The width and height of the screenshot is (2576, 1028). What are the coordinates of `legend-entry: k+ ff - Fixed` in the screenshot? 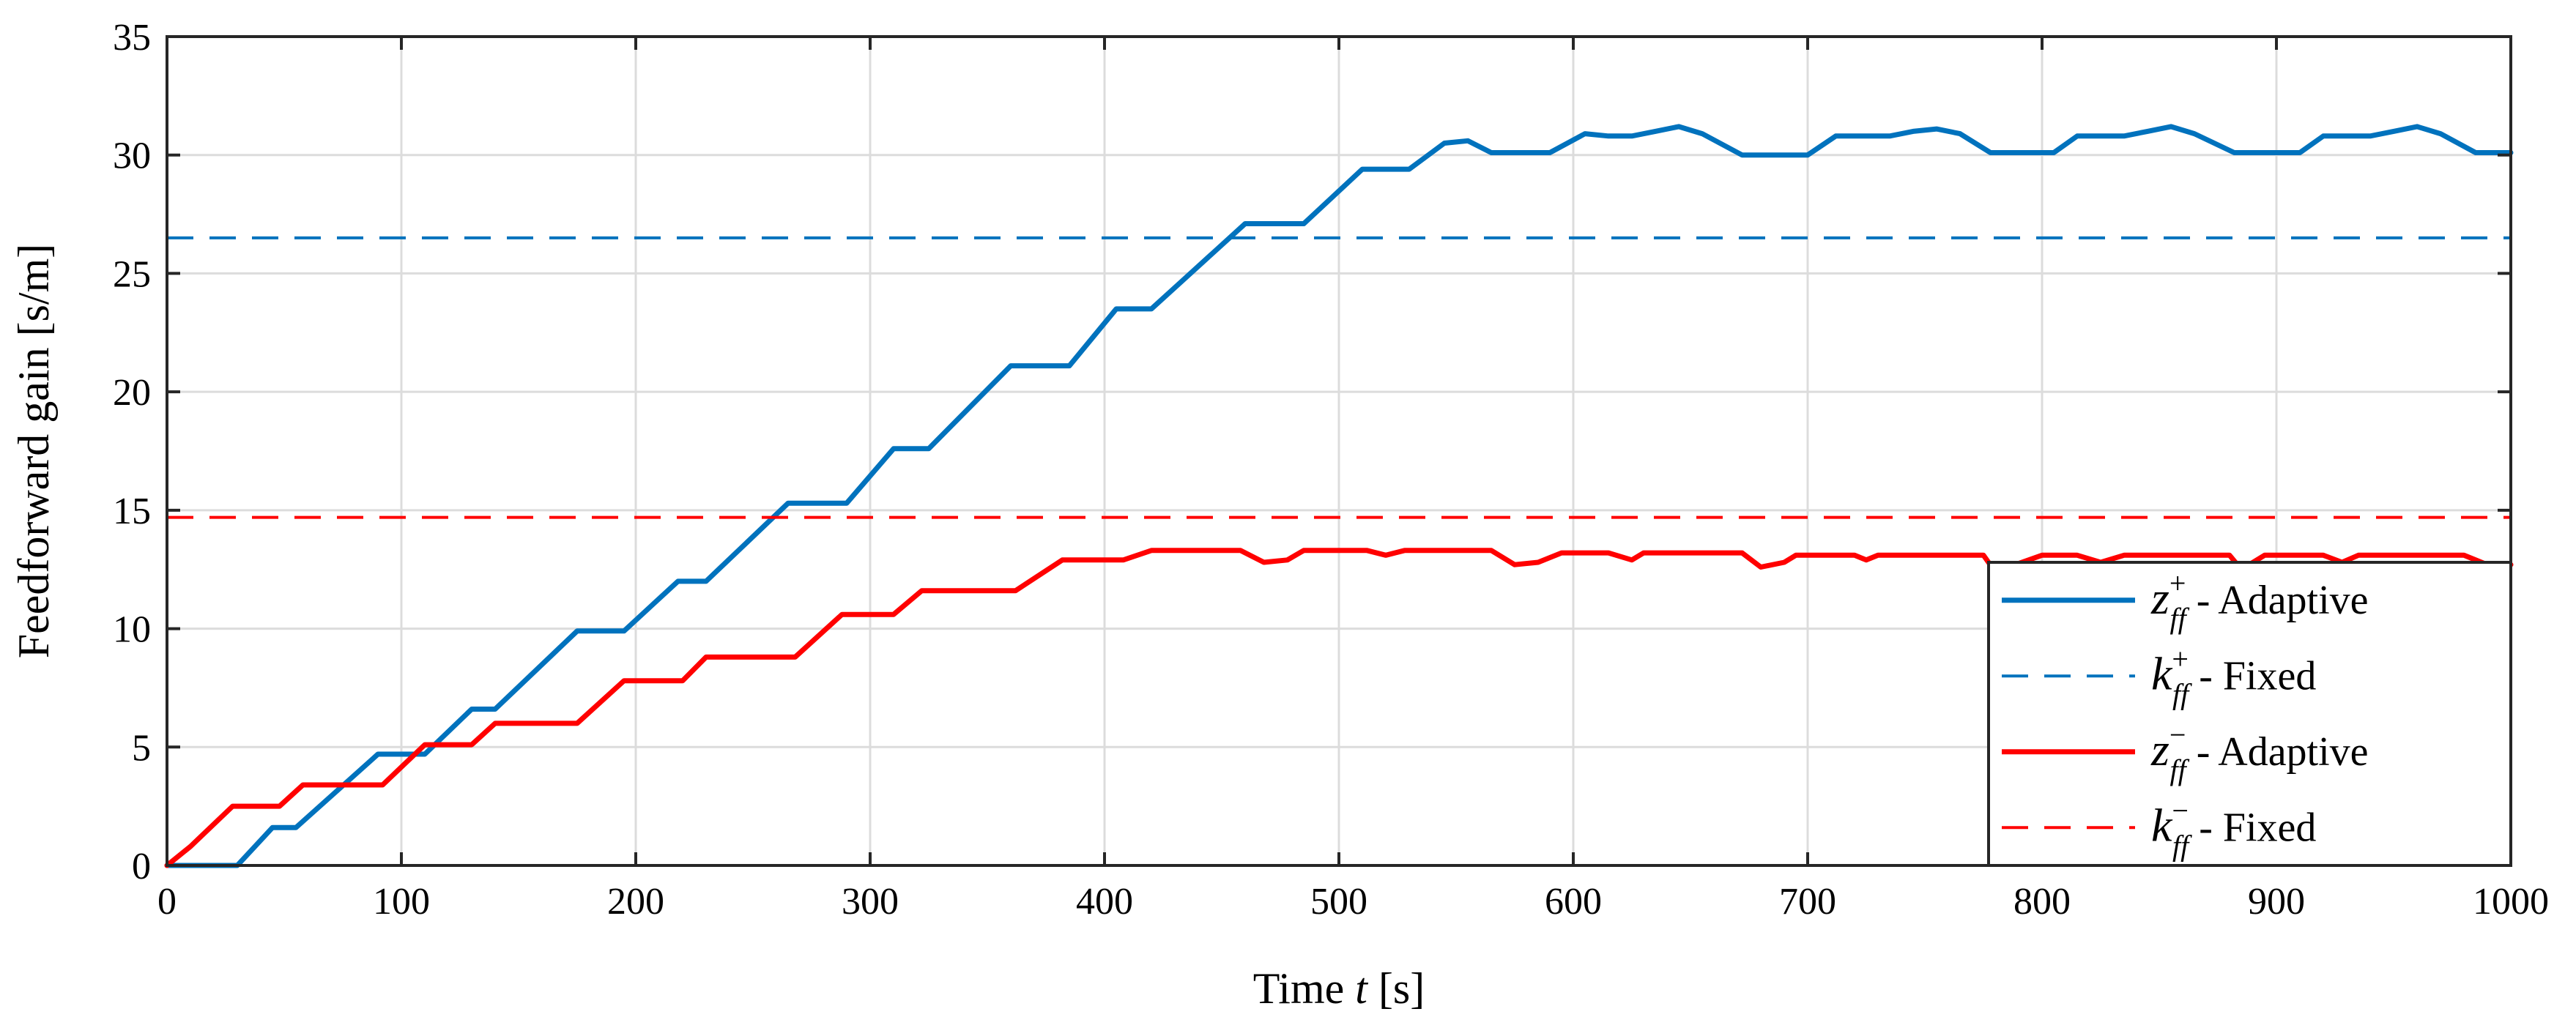 It's located at (2233, 676).